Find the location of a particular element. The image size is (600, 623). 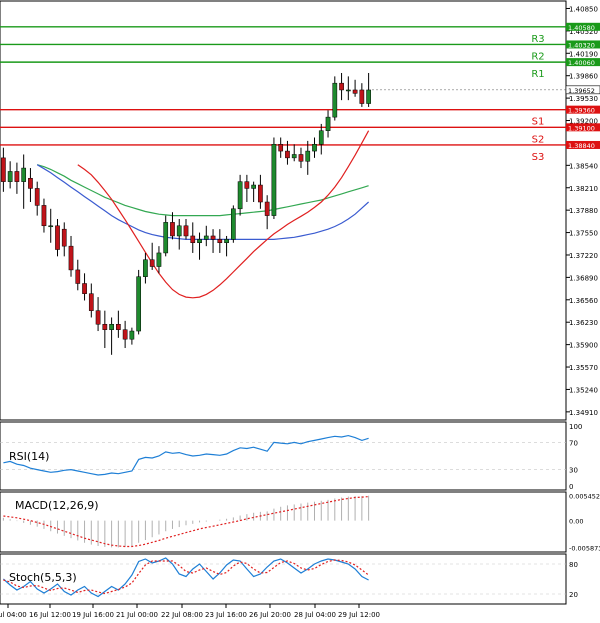

current-price-tag is located at coordinates (582, 90).